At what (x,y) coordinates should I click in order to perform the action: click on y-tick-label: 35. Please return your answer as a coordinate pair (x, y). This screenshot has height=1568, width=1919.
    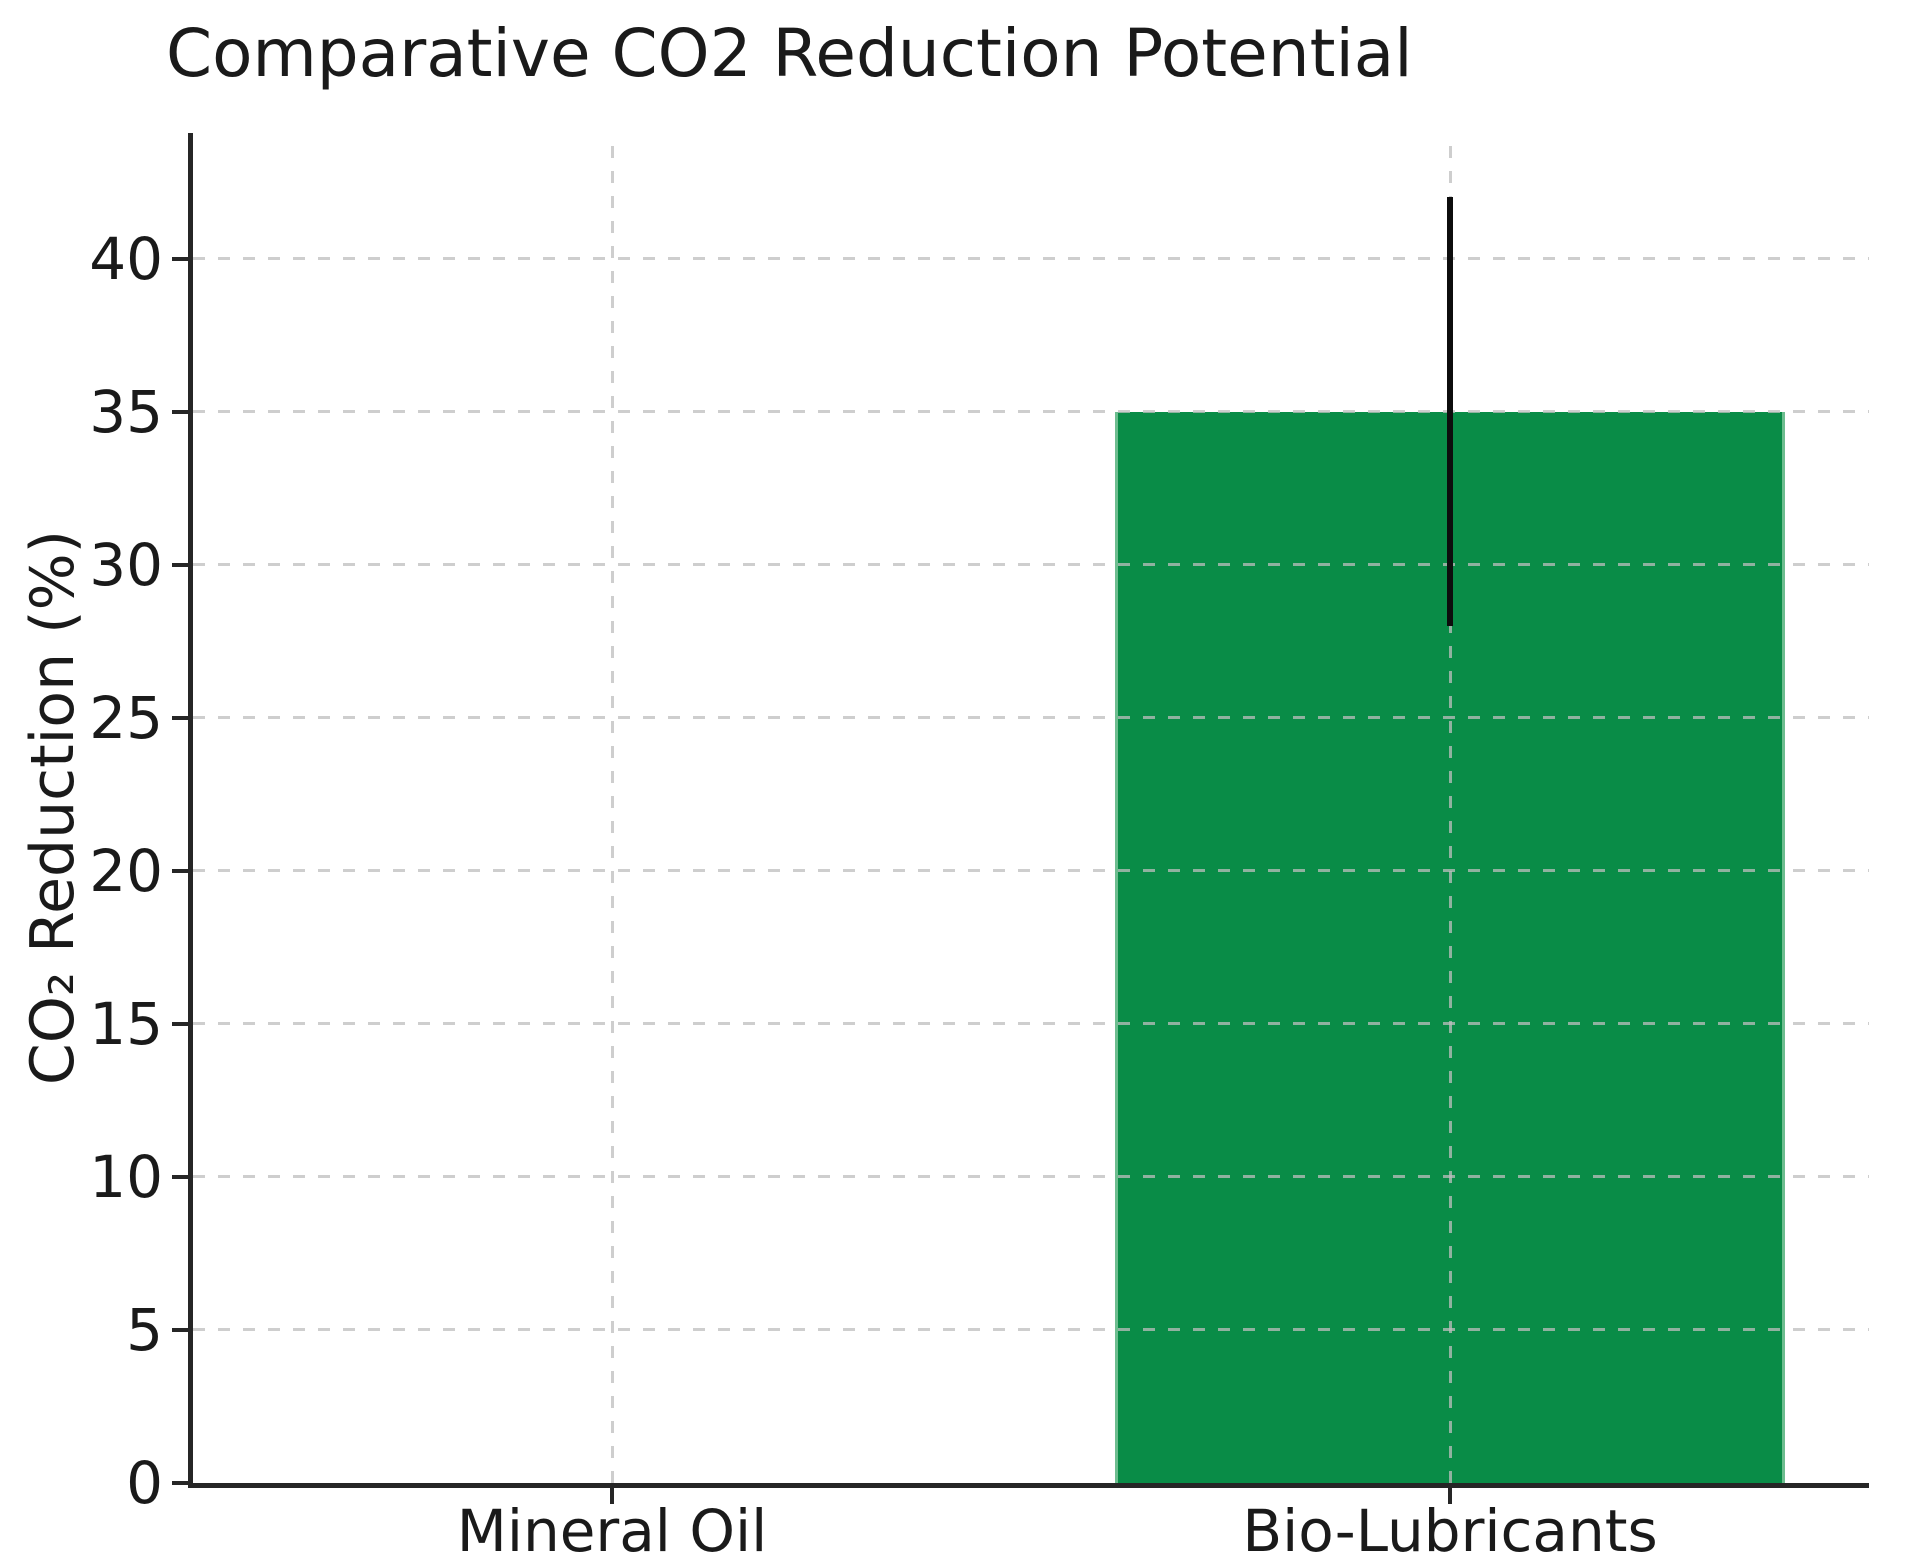
    Looking at the image, I should click on (126, 411).